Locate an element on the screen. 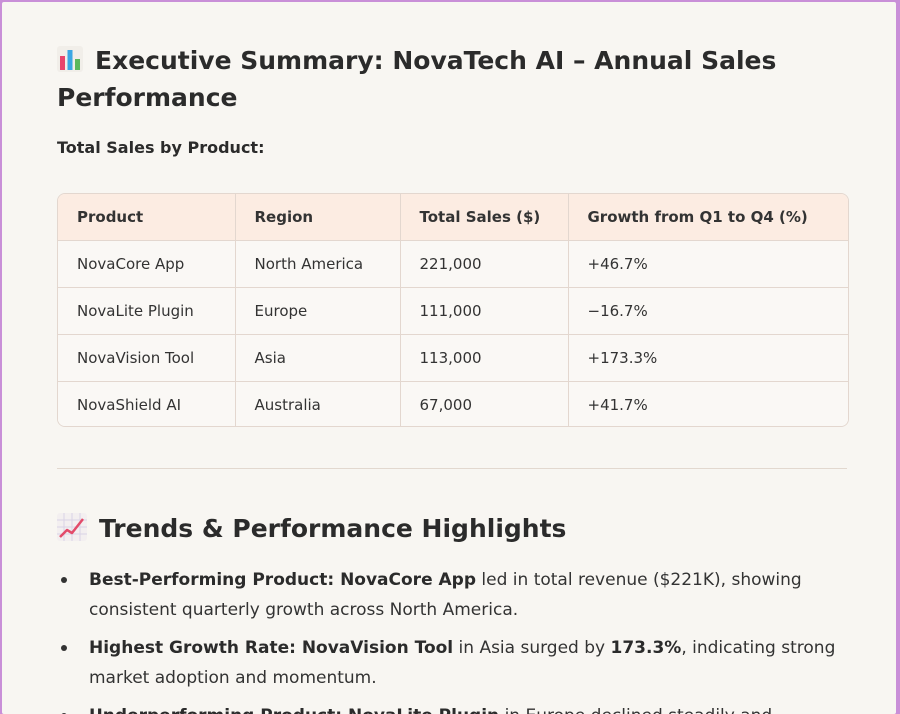 This screenshot has width=900, height=714. cell-region: Australia is located at coordinates (318, 403).